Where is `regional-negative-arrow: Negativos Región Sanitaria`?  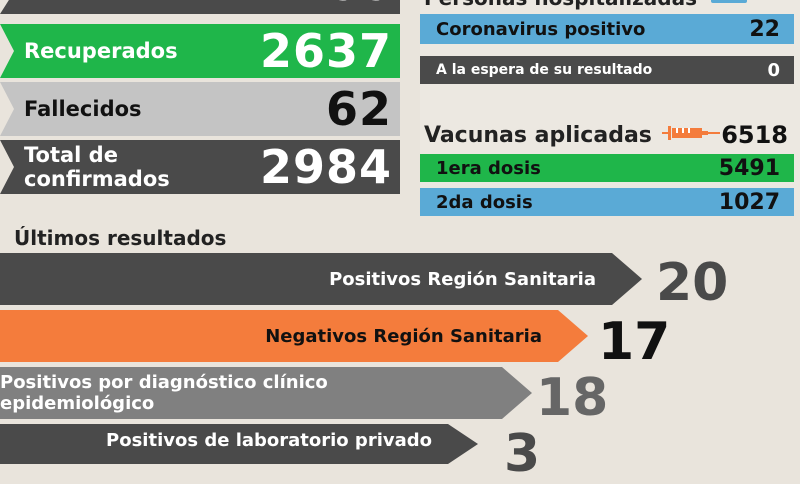
regional-negative-arrow: Negativos Región Sanitaria is located at coordinates (294, 336).